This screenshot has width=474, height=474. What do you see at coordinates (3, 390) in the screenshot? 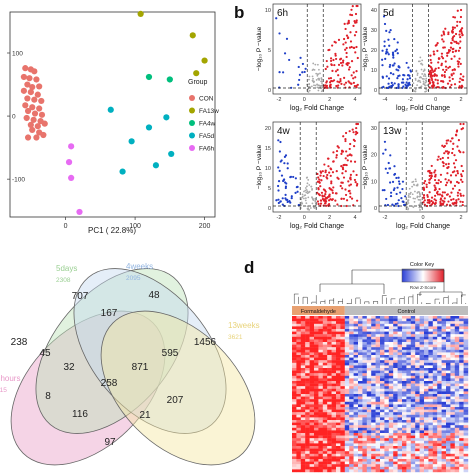
I see `venn-set-total: 815` at bounding box center [3, 390].